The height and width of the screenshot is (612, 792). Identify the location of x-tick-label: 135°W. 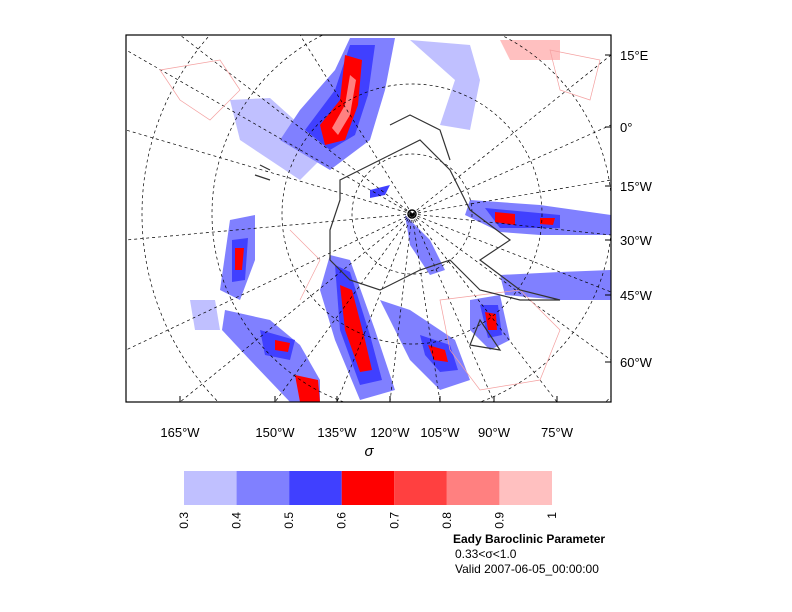
(337, 432).